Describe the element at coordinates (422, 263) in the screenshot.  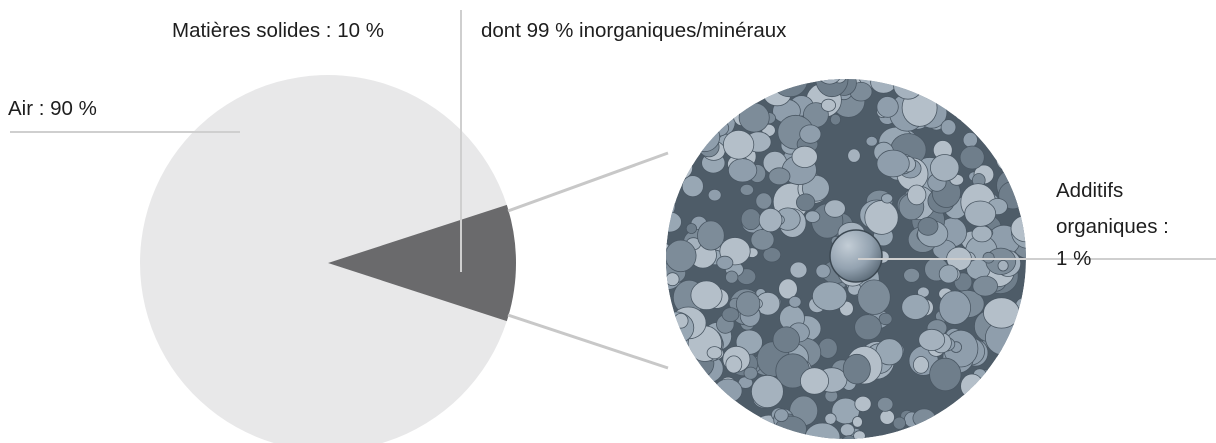
I see `pie-slice-solids` at that location.